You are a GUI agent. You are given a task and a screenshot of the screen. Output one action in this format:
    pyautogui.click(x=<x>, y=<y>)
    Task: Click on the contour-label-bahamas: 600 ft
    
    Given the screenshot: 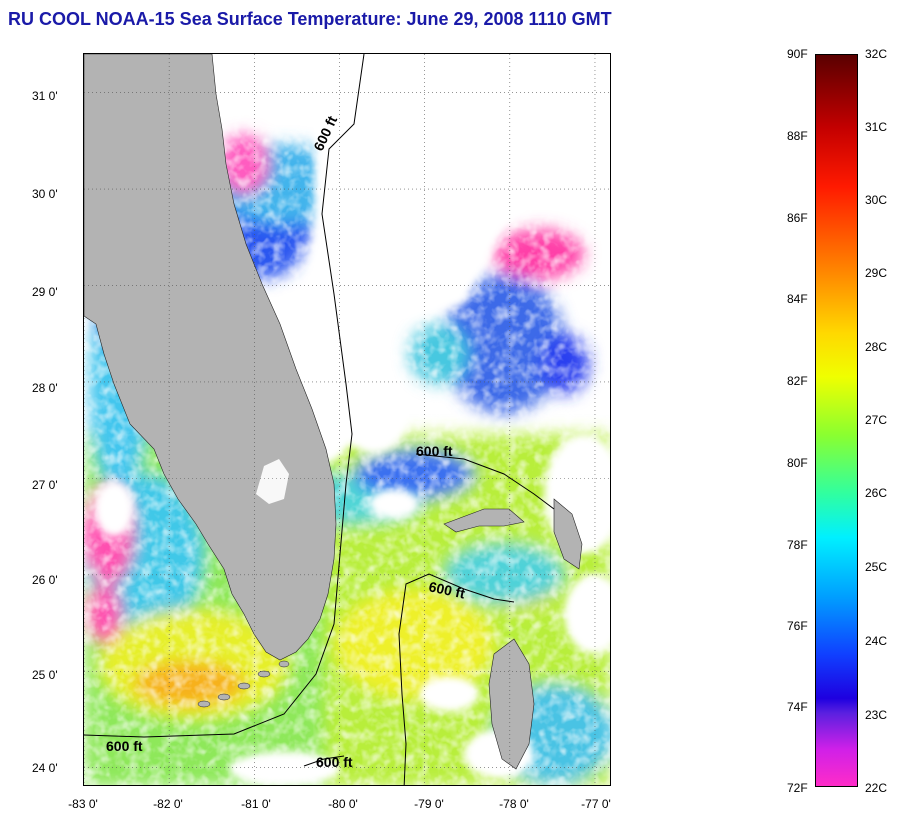 What is the action you would take?
    pyautogui.click(x=434, y=451)
    